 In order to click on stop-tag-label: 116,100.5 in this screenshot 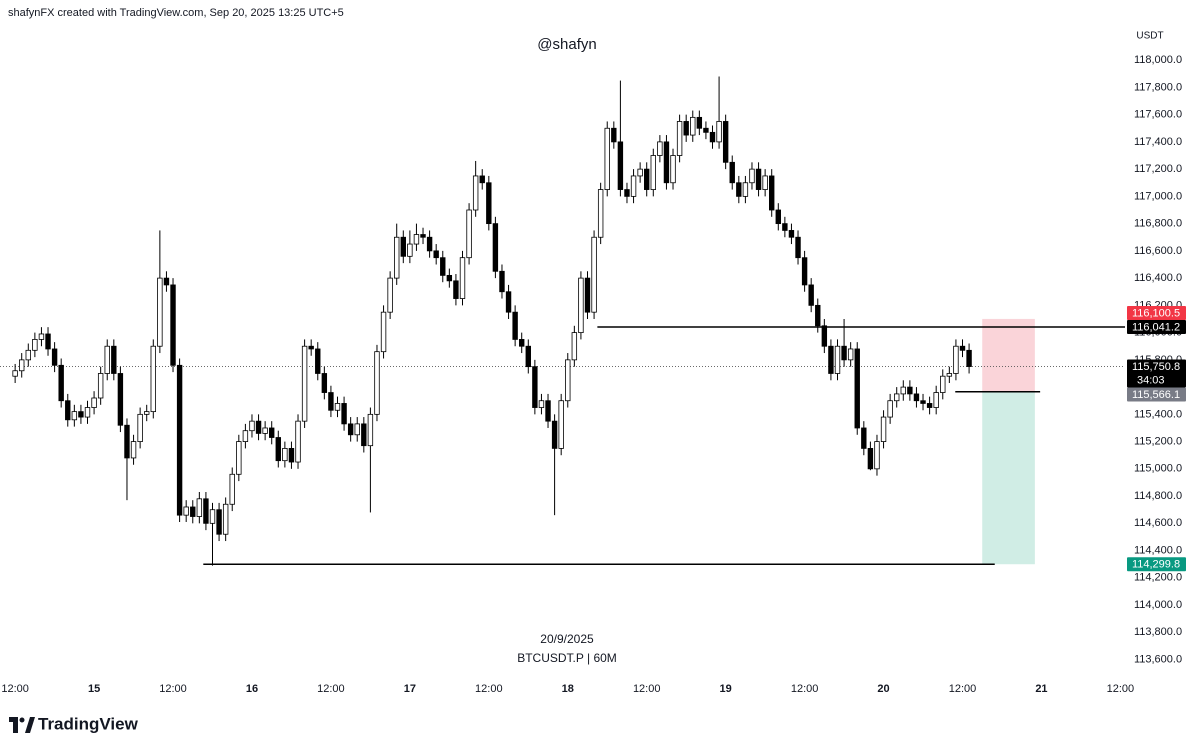, I will do `click(1156, 313)`.